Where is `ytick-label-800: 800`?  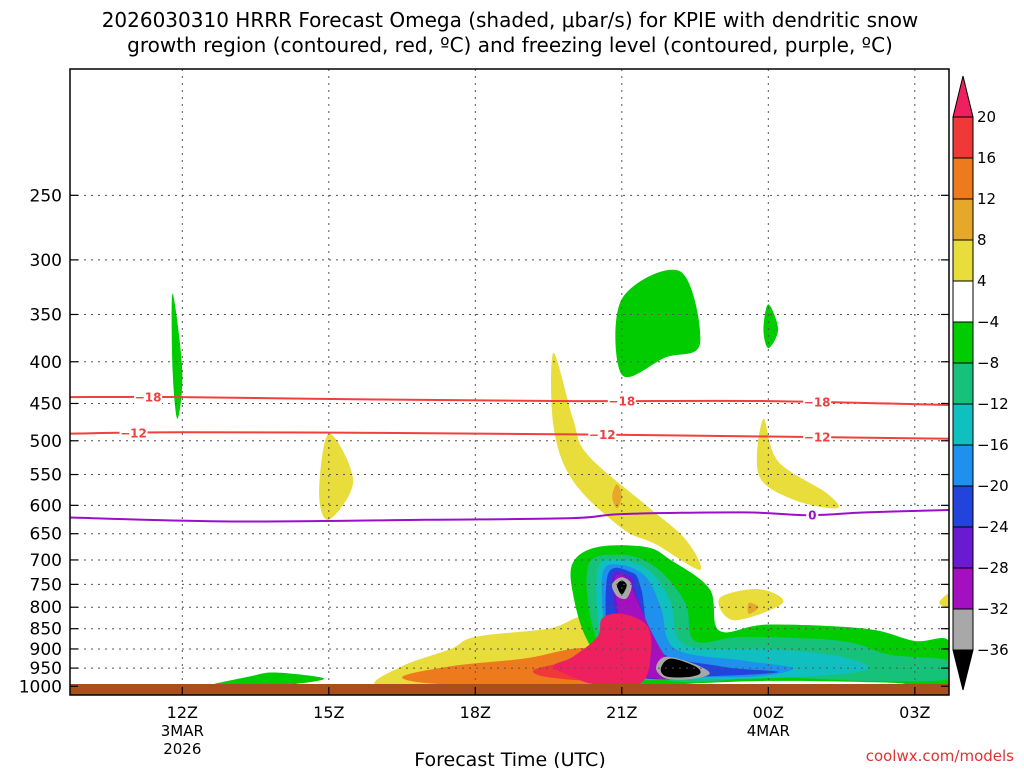 ytick-label-800: 800 is located at coordinates (46, 608).